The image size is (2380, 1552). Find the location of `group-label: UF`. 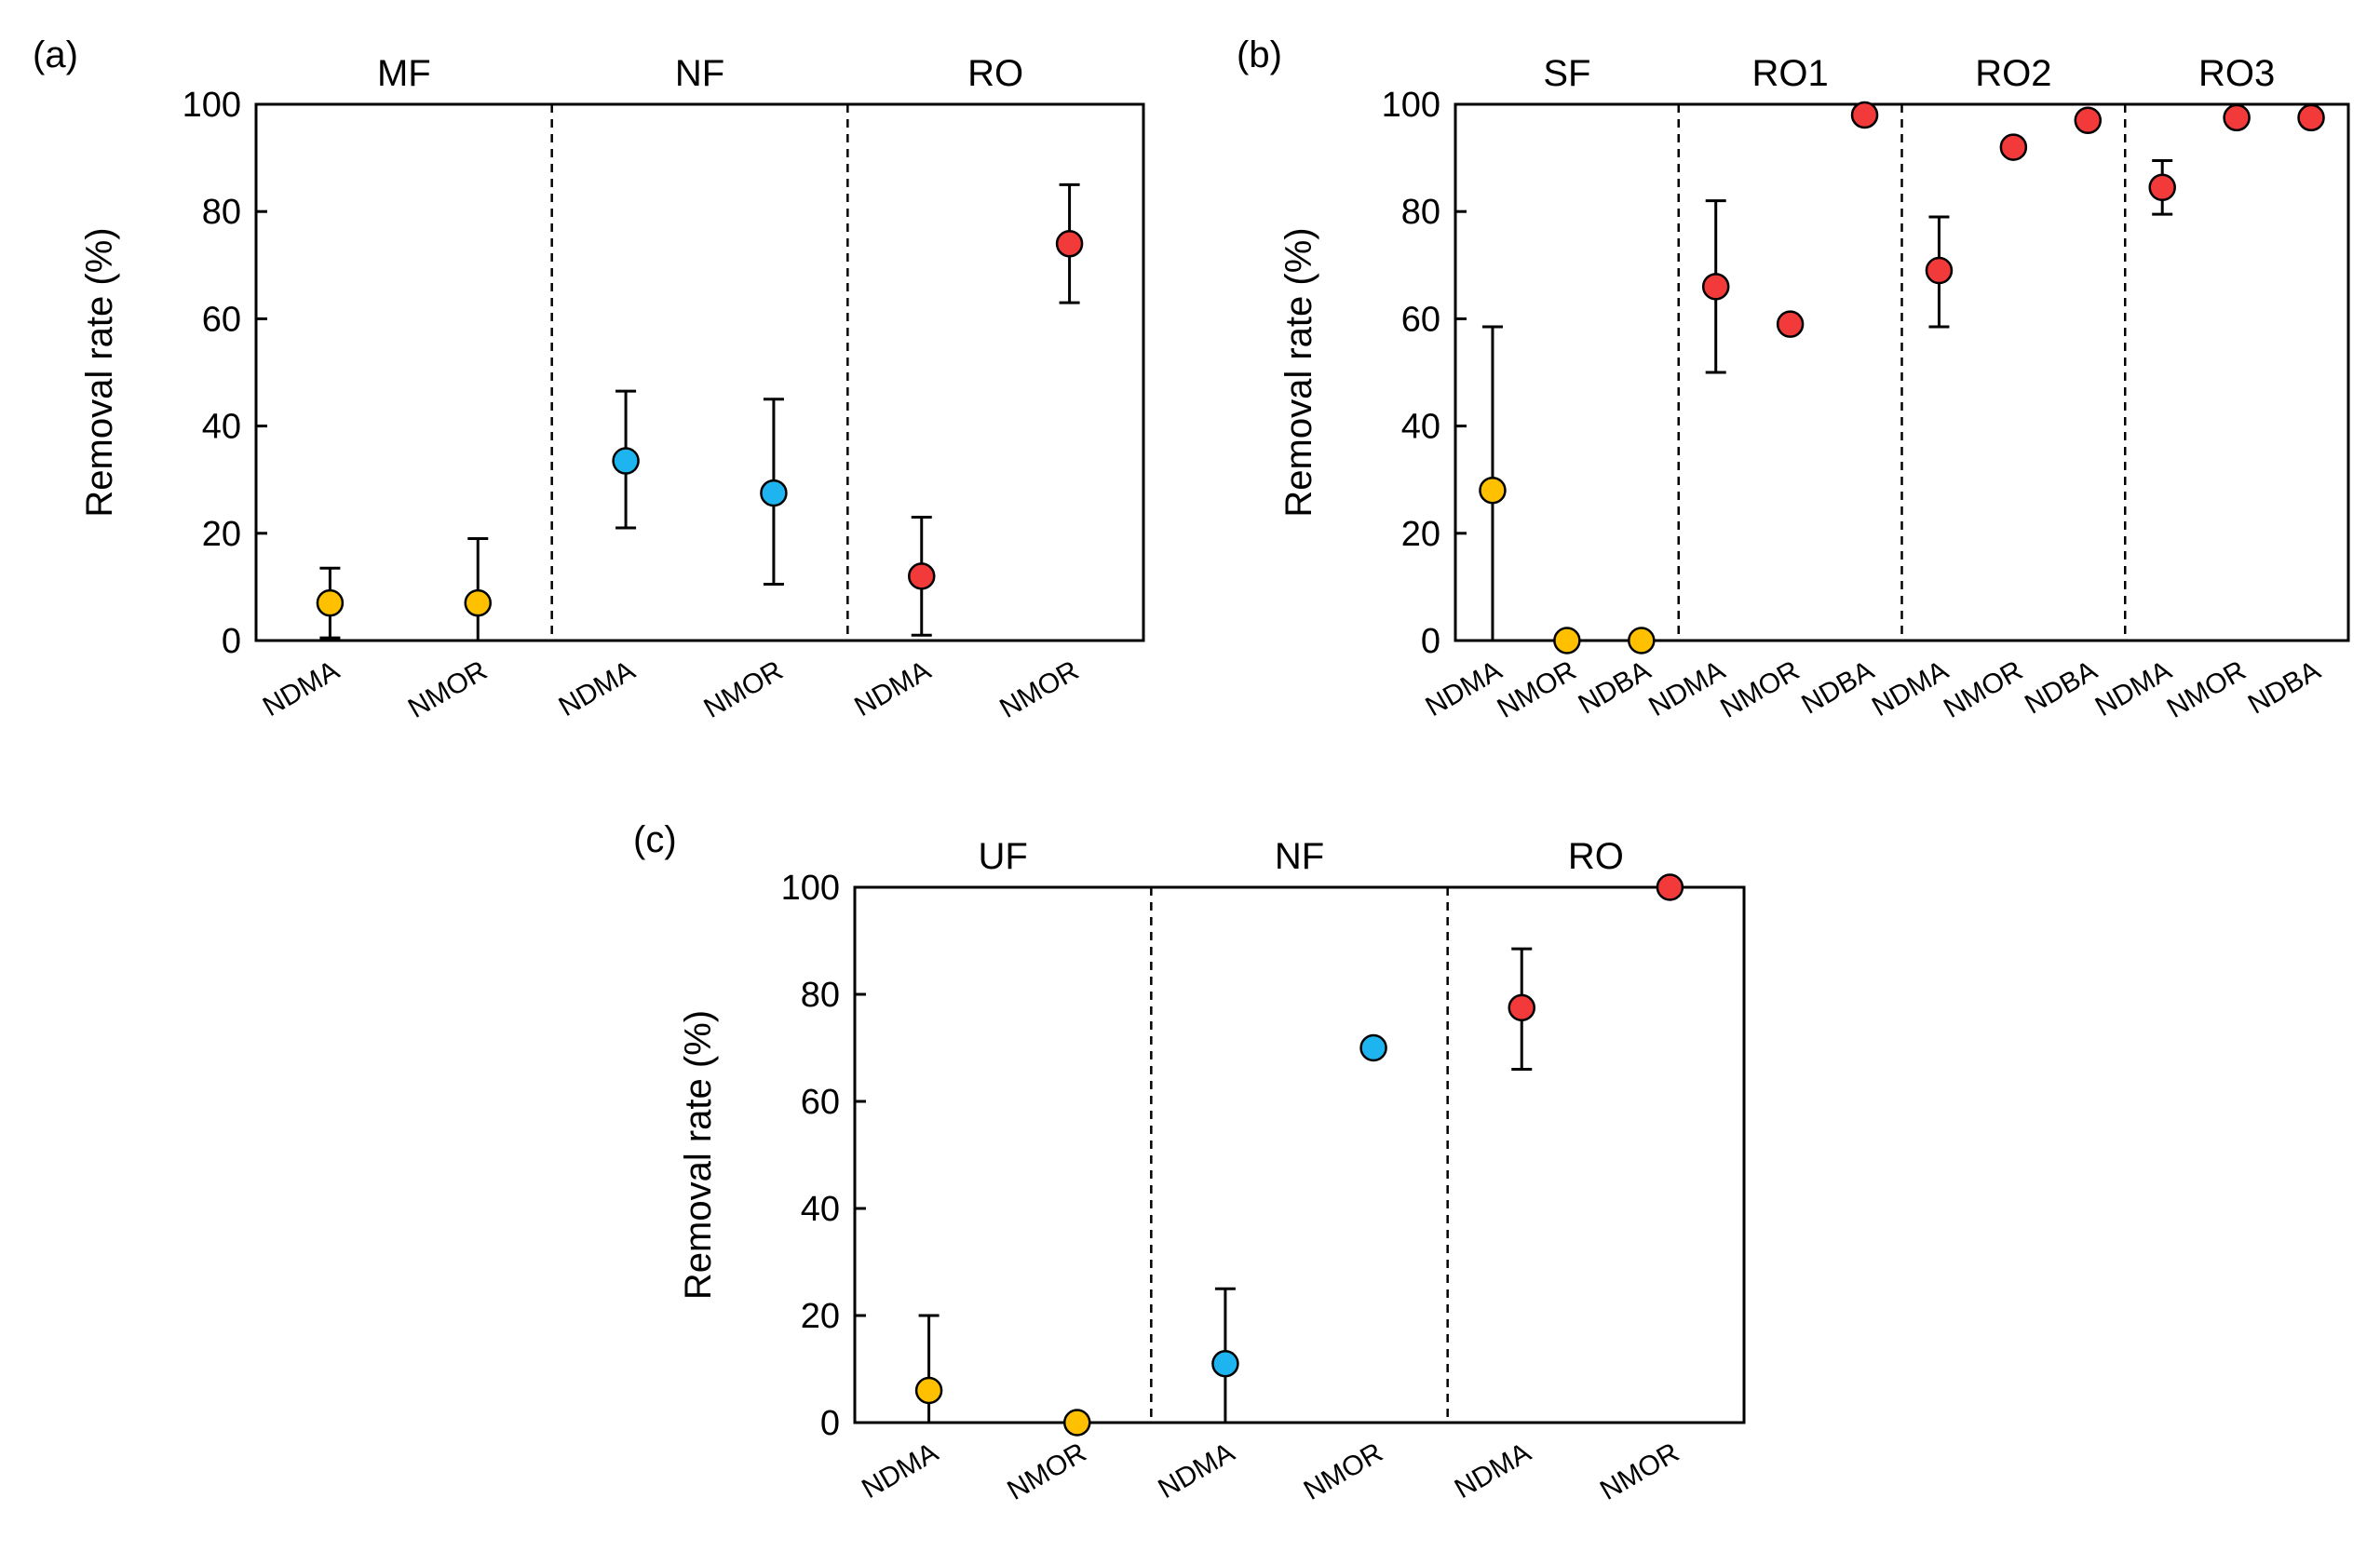

group-label: UF is located at coordinates (1004, 856).